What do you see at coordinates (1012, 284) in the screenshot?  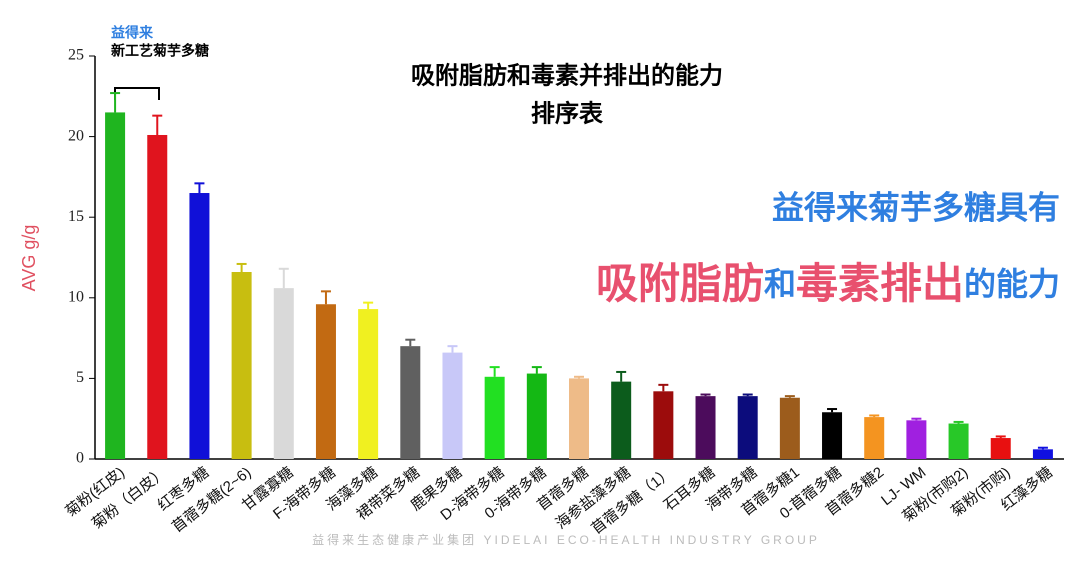 I see `highlight-part: 的能力` at bounding box center [1012, 284].